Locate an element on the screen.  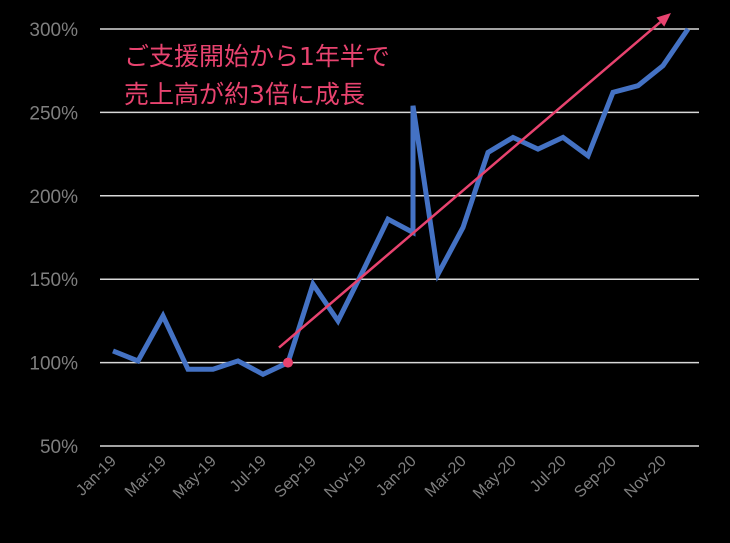
x-tick-label: Sep-20 is located at coordinates (595, 477).